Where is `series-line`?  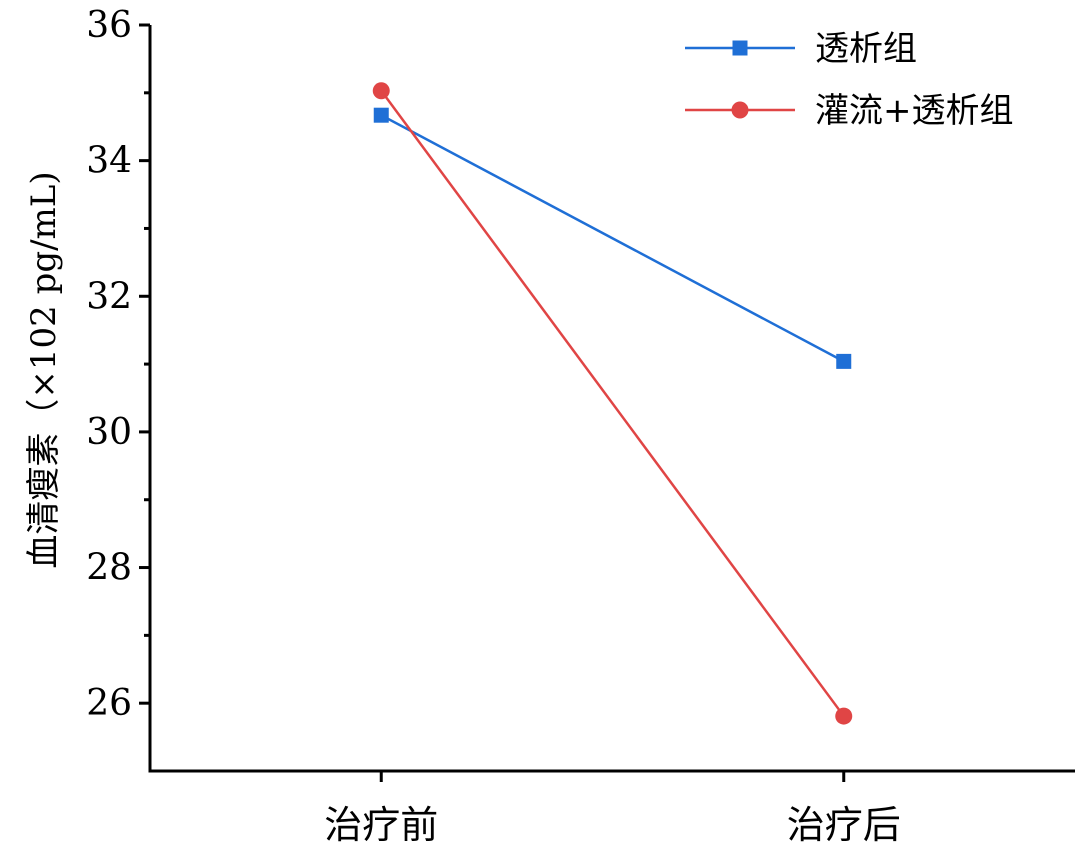
series-line is located at coordinates (612, 238).